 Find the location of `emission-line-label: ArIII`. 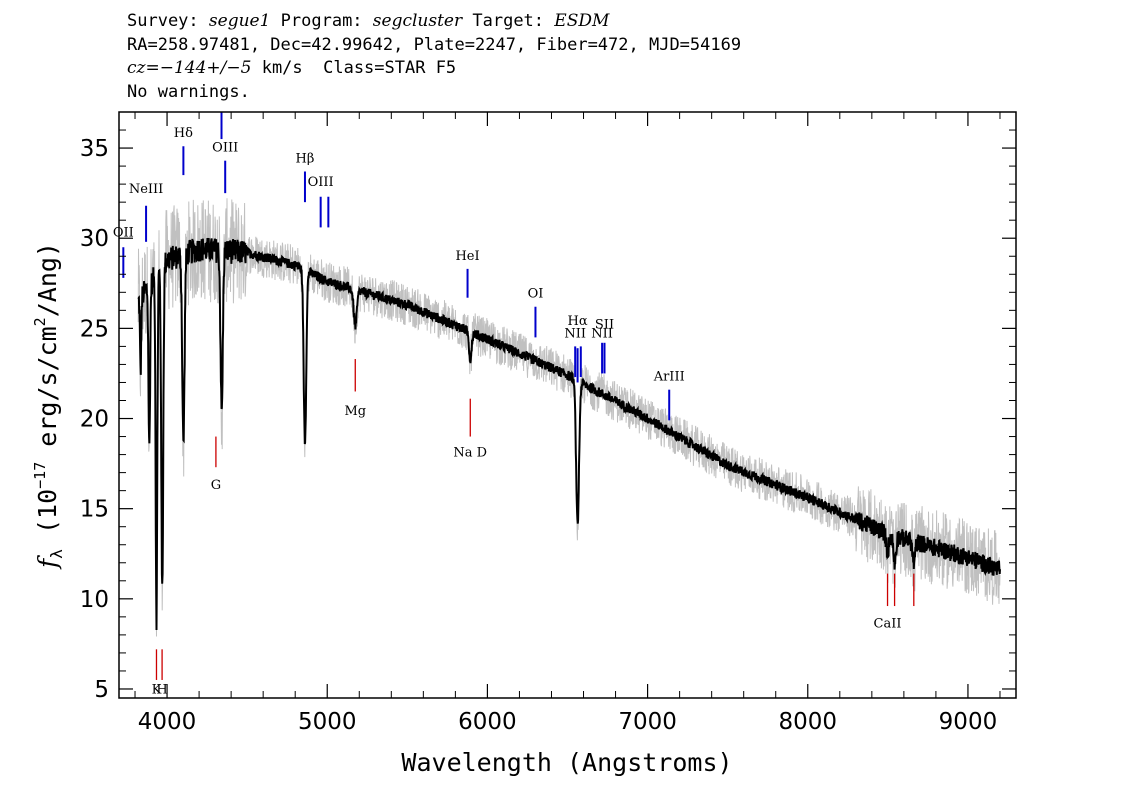

emission-line-label: ArIII is located at coordinates (669, 377).